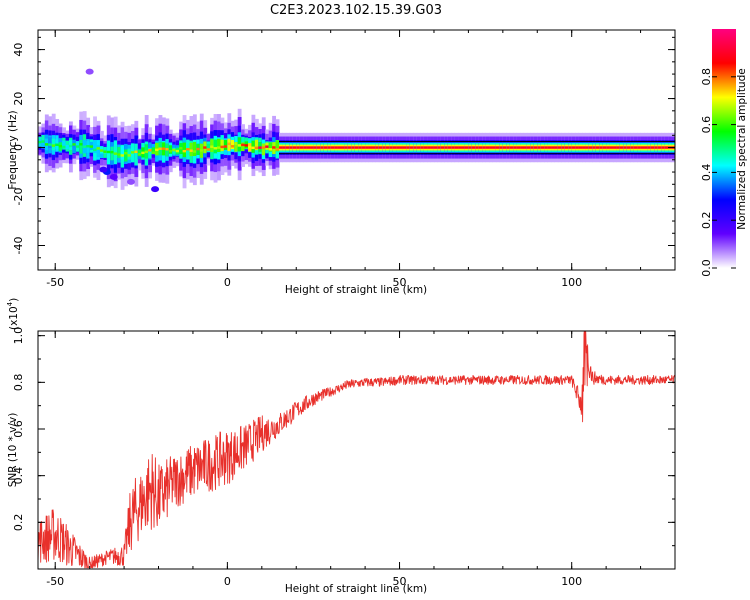  I want to click on snr-y-tick-label: 0.2, so click(18, 523).